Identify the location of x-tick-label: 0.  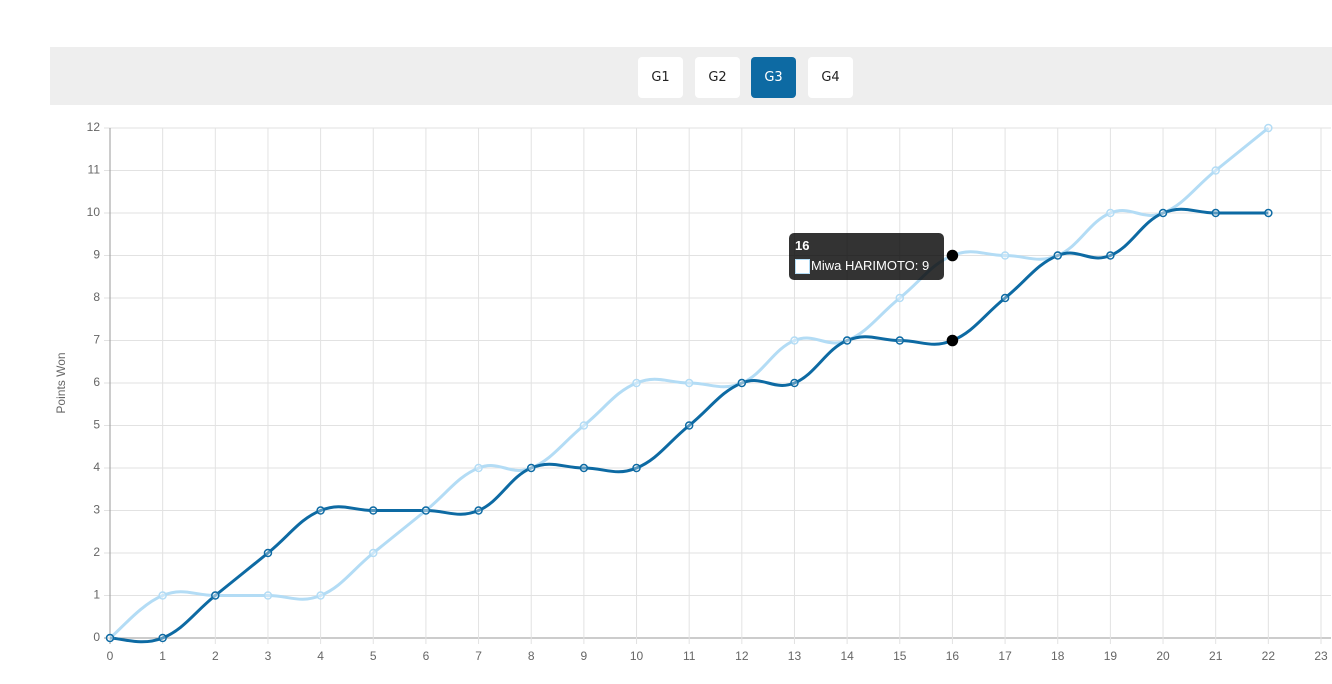
(110, 656).